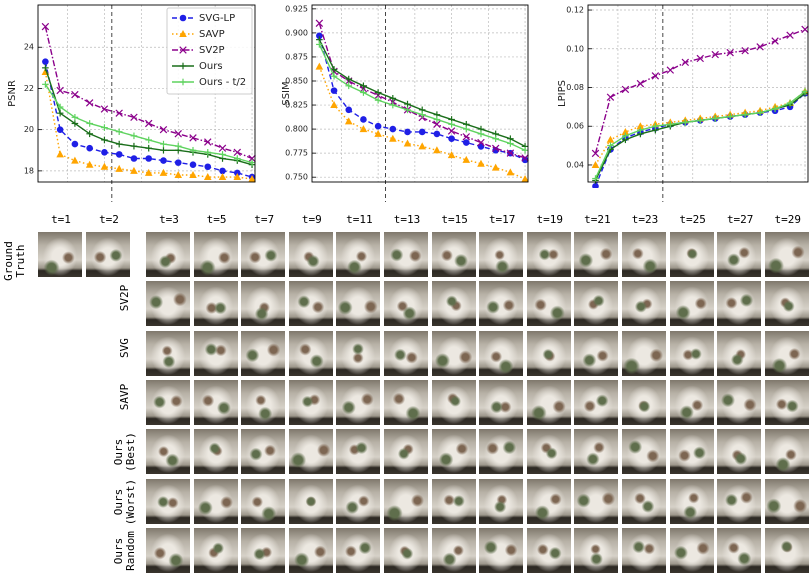 The image size is (811, 578). What do you see at coordinates (296, 129) in the screenshot?
I see `y-tick-label: 0.800` at bounding box center [296, 129].